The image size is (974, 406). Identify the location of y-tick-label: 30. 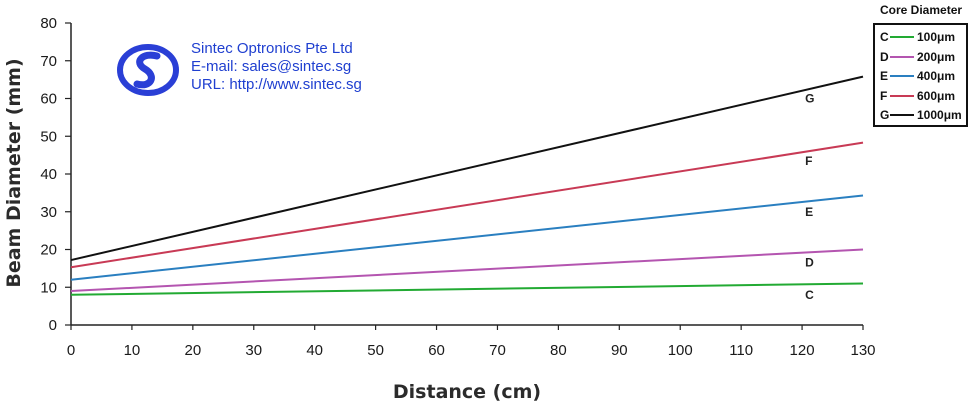
(48, 212).